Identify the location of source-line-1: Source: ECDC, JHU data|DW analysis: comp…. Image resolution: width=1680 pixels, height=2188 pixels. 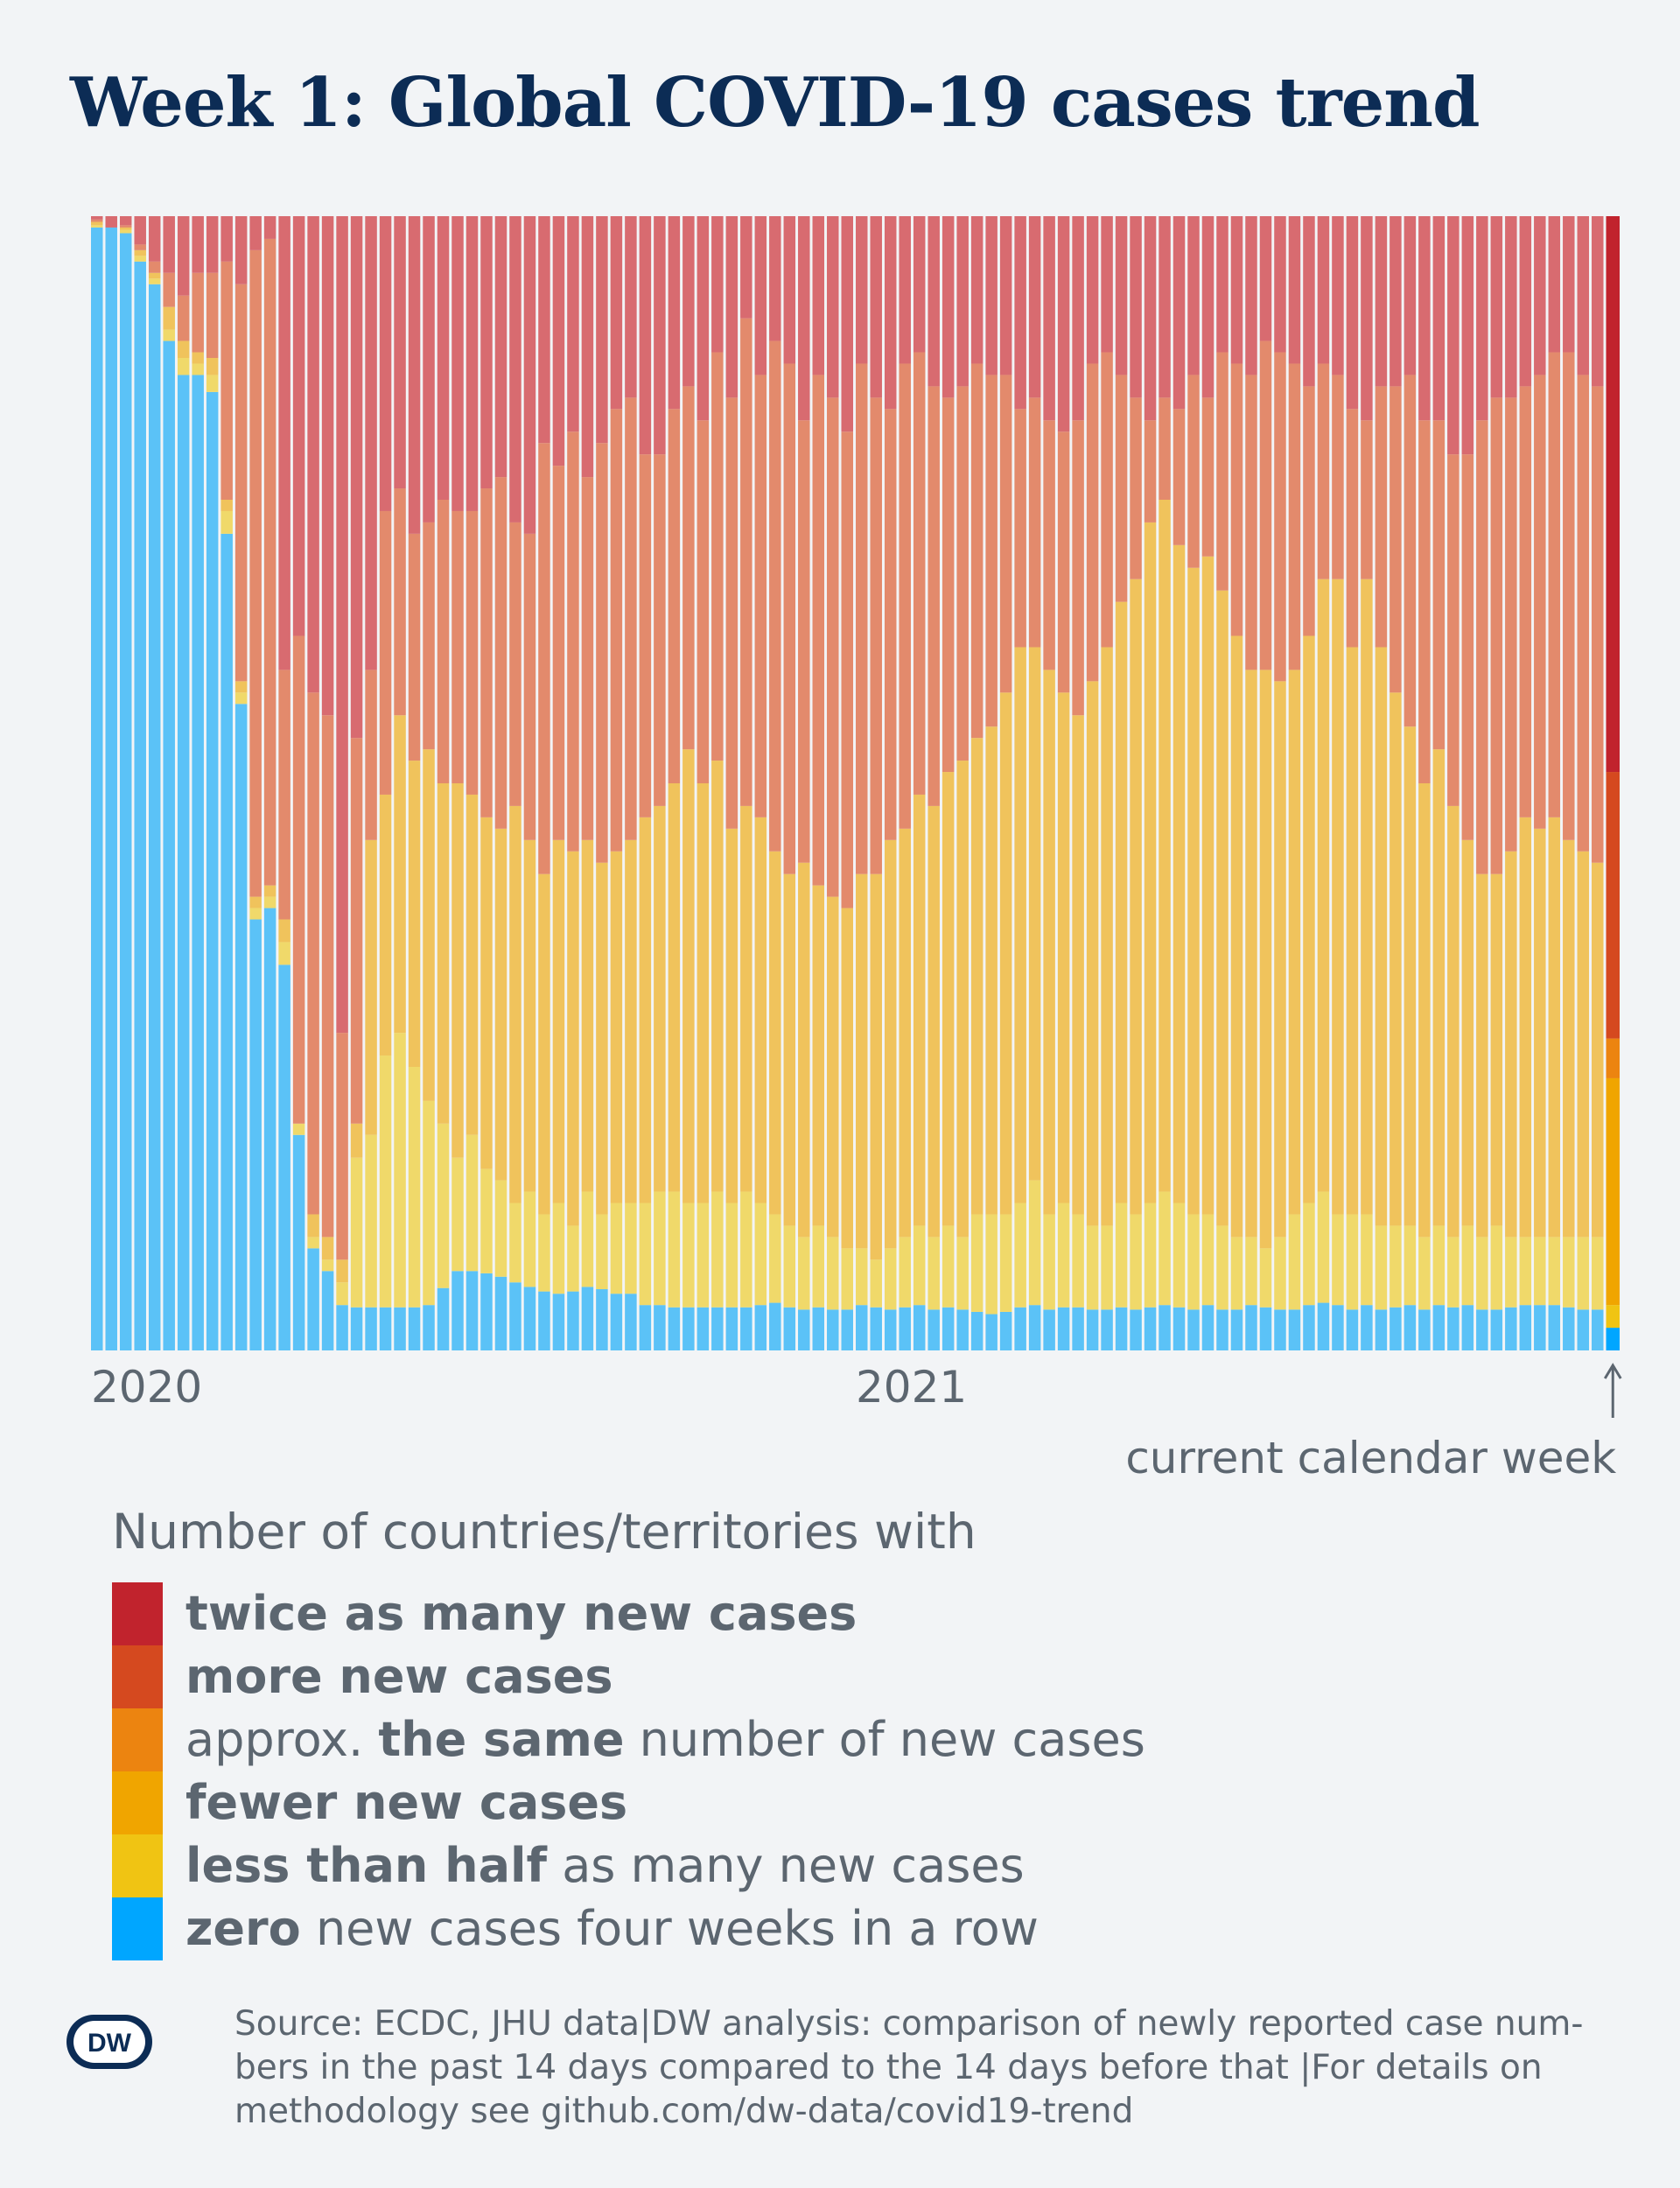
(909, 2024).